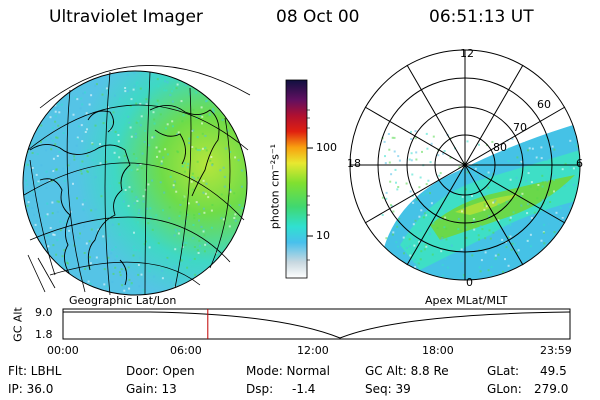 The image size is (600, 400). Describe the element at coordinates (466, 300) in the screenshot. I see `polar-panel-label: Apex MLat/MLT` at that location.